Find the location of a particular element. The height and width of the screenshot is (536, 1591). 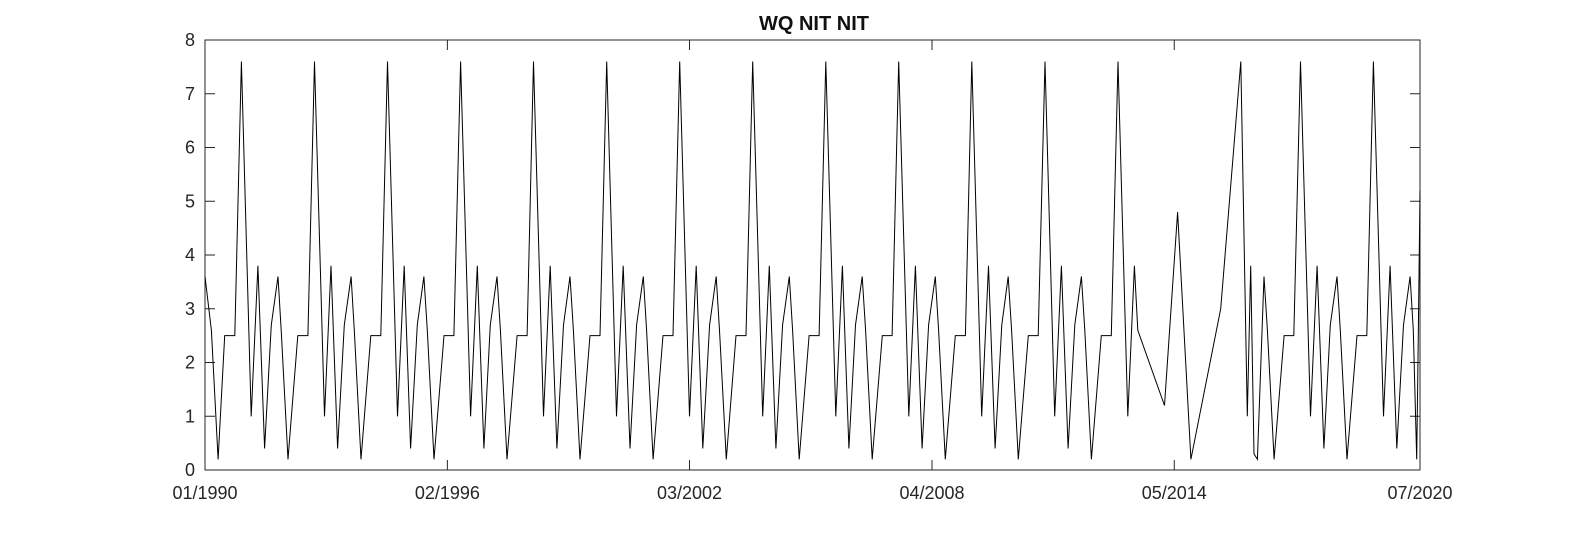

y-tick-label: 7 is located at coordinates (190, 94).